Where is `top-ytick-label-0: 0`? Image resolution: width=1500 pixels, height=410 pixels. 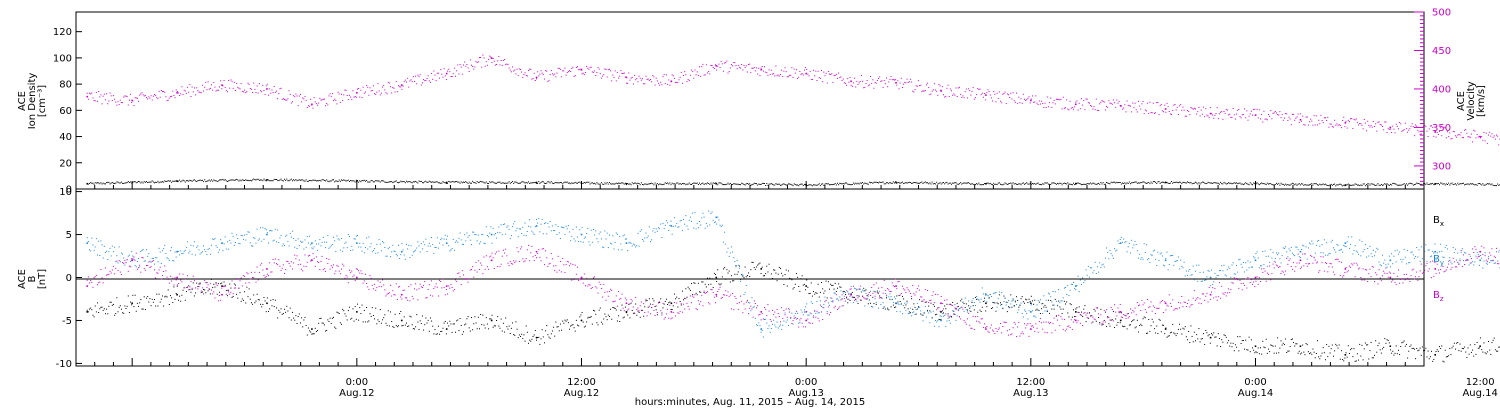
top-ytick-label-0: 0 is located at coordinates (69, 190).